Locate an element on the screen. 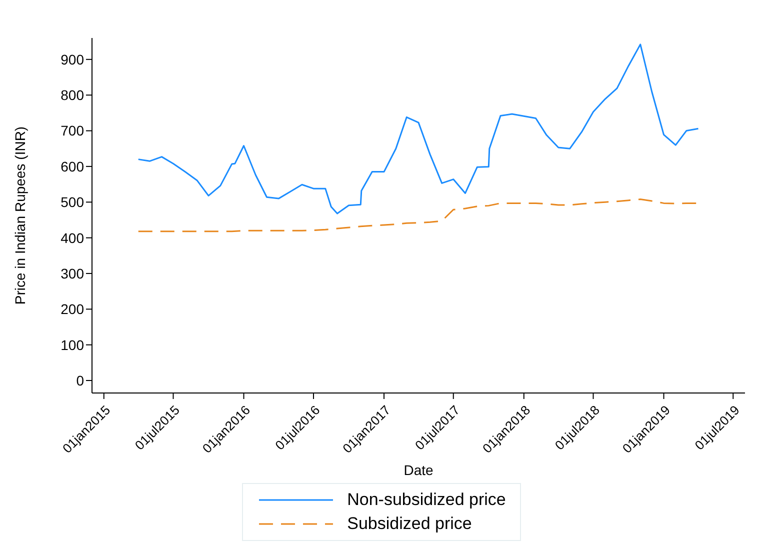 Image resolution: width=763 pixels, height=559 pixels. y-tick-label: 500 is located at coordinates (72, 202).